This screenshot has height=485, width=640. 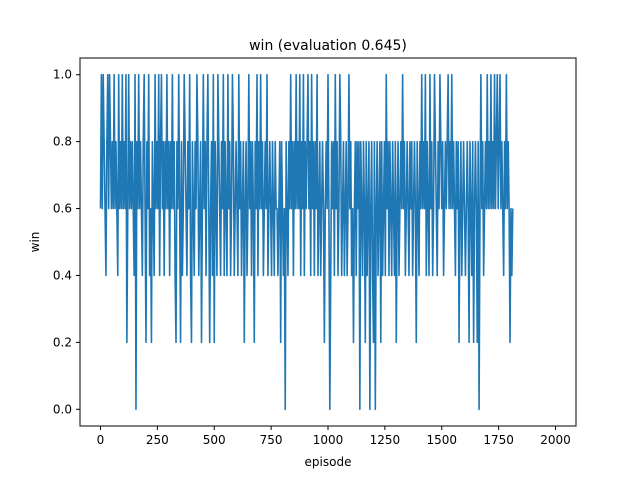 What do you see at coordinates (62, 75) in the screenshot?
I see `y-tick-label: 1.0` at bounding box center [62, 75].